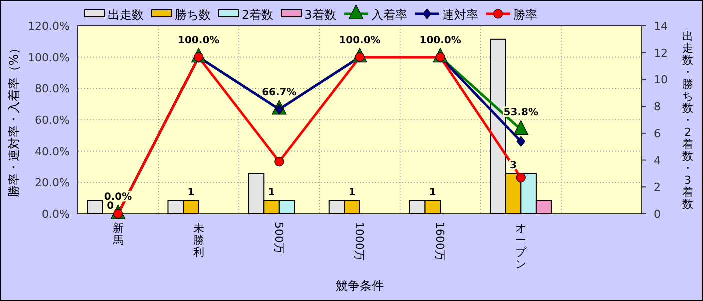 Image resolution: width=703 pixels, height=301 pixels. I want to click on y-tick-label: 0.0%, so click(56, 214).